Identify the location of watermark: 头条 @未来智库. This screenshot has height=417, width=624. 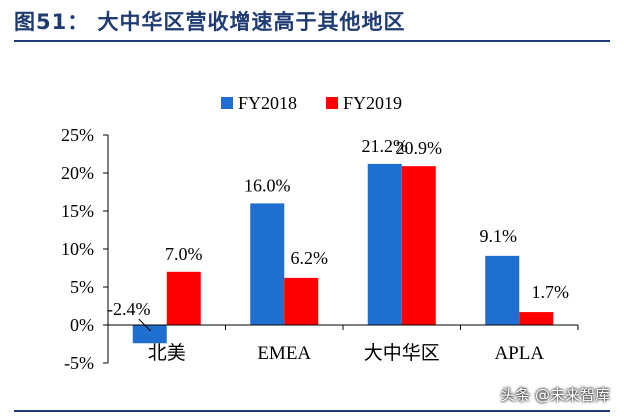
(555, 395).